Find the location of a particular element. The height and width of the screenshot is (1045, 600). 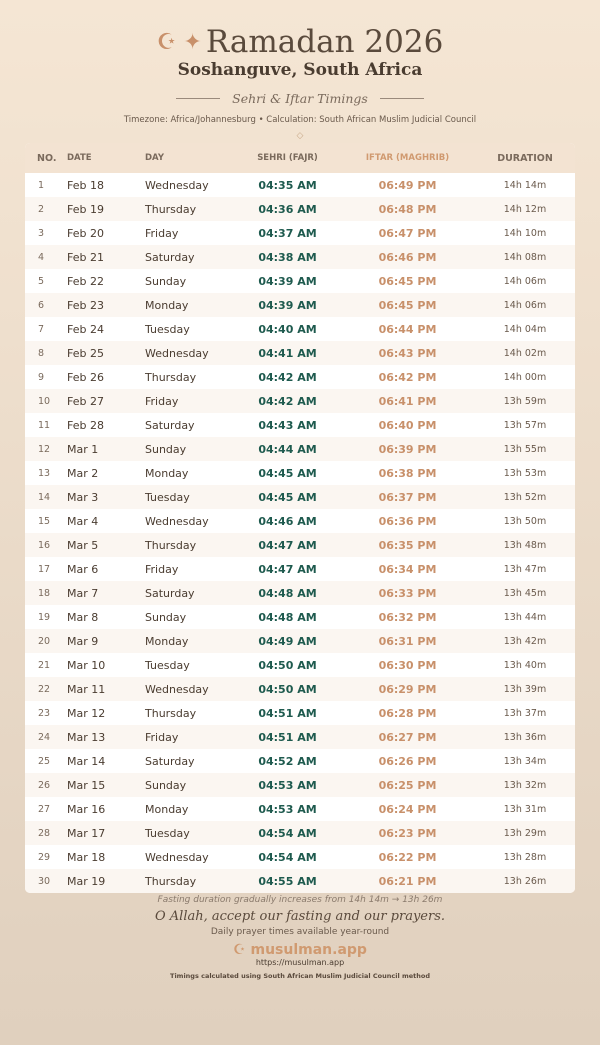

iftar-time: 06:40 PM is located at coordinates (407, 425).